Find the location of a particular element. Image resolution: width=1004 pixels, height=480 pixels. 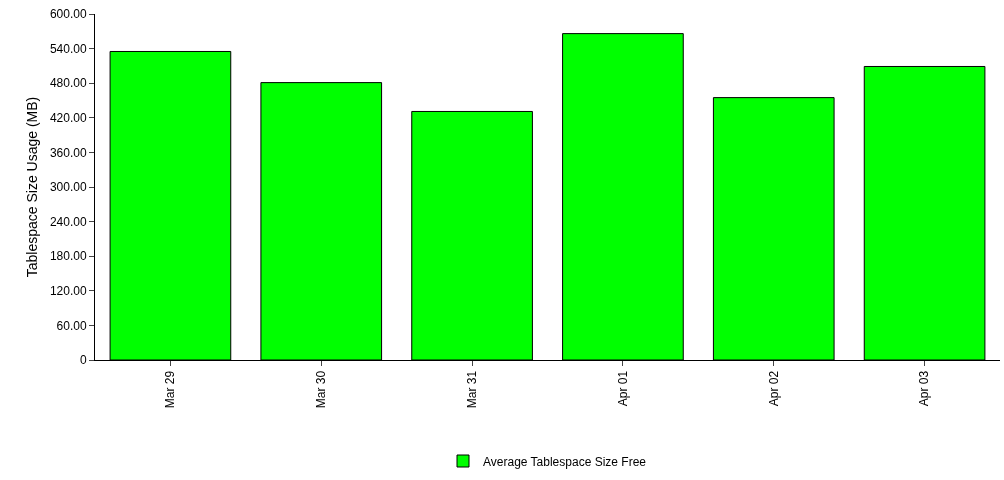

x-tick-label: Mar 31 is located at coordinates (471, 389).